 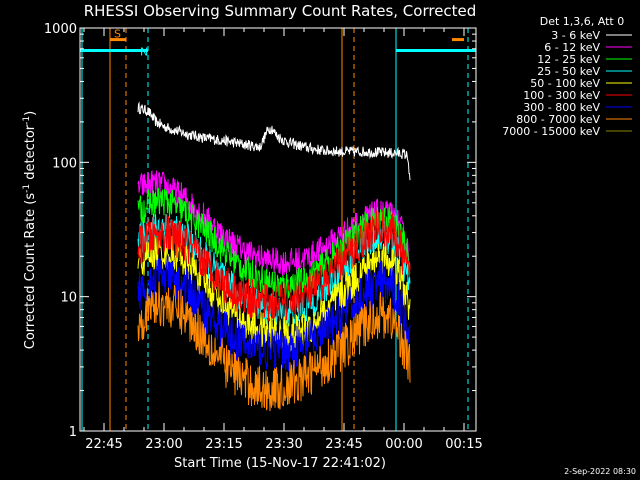 I want to click on x-tick-label: 23:45, so click(x=343, y=444).